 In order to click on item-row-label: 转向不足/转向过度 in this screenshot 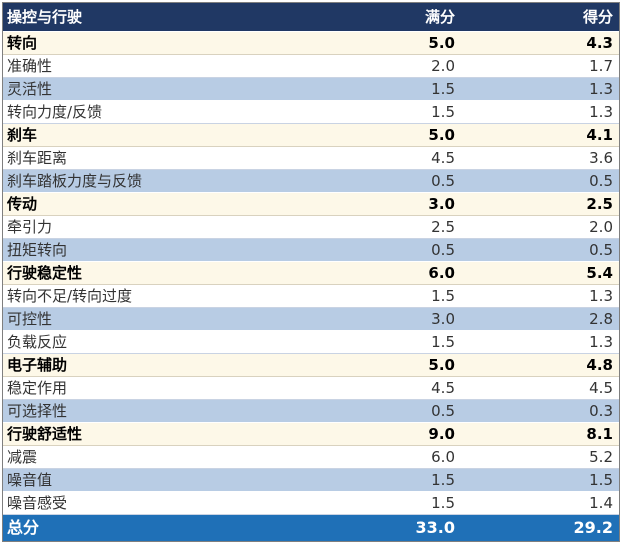, I will do `click(181, 296)`.